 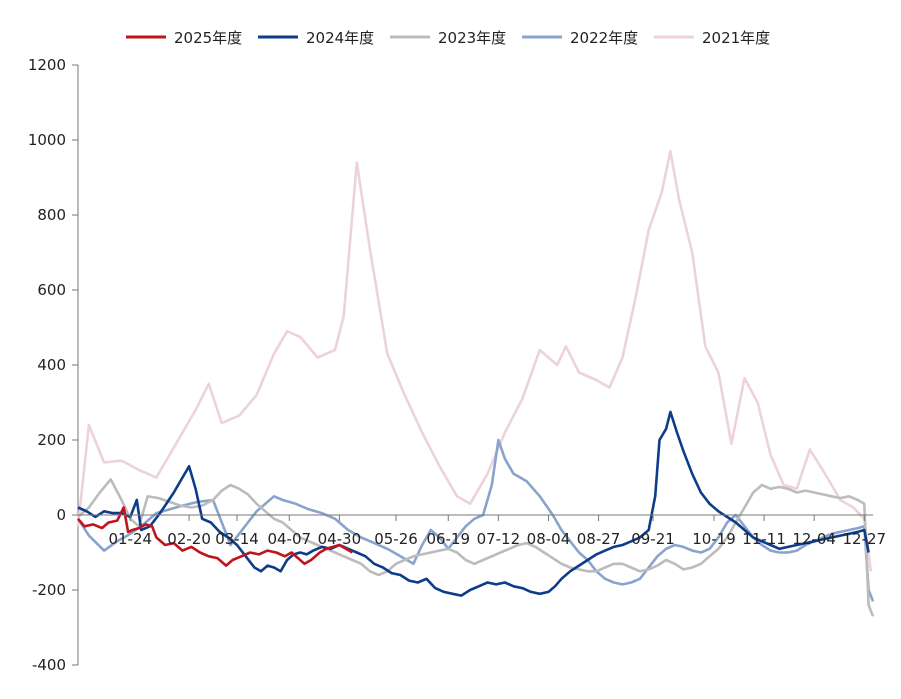 What do you see at coordinates (714, 539) in the screenshot?
I see `x-tick-label: 10-19` at bounding box center [714, 539].